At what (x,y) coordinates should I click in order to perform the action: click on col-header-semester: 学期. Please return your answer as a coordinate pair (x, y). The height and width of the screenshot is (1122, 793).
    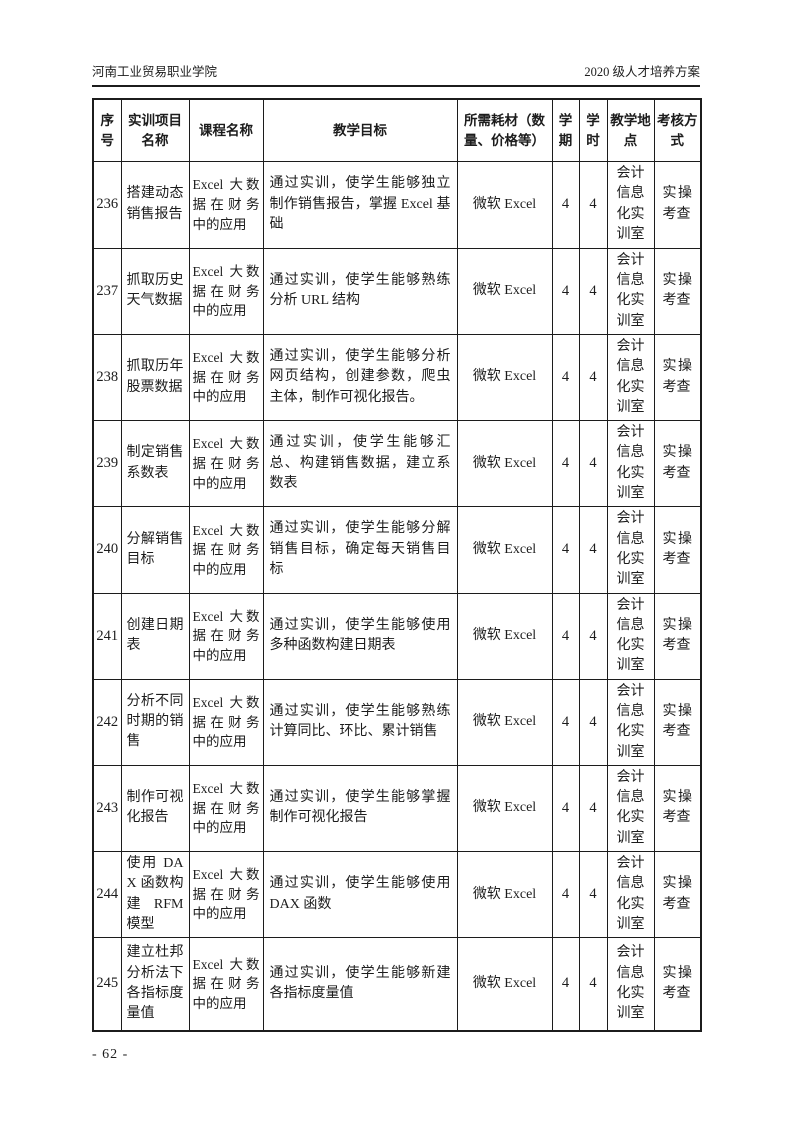
    Looking at the image, I should click on (565, 130).